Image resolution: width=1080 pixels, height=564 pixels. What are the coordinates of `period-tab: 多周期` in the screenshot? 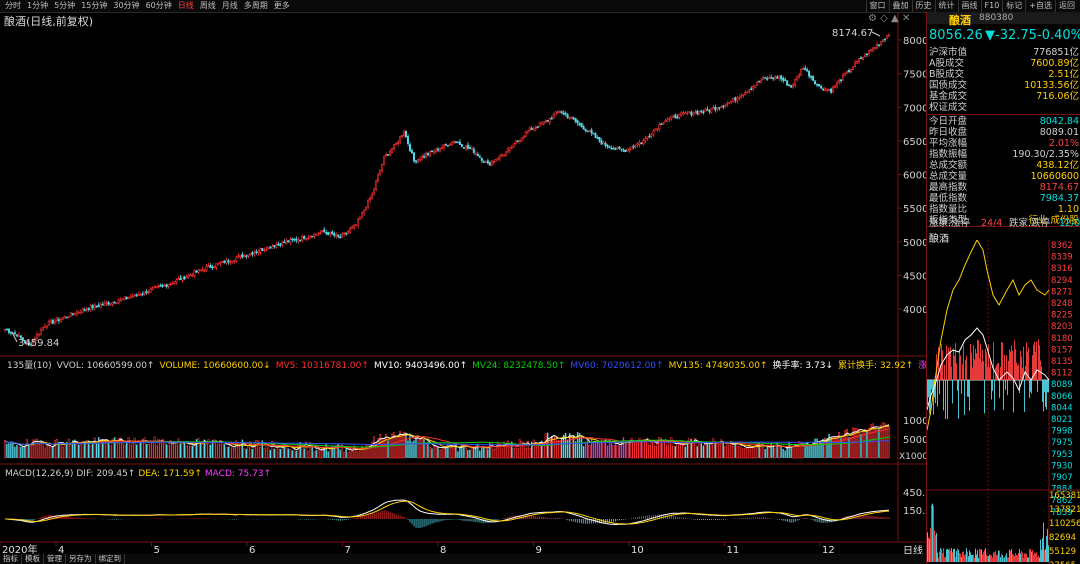 It's located at (255, 5).